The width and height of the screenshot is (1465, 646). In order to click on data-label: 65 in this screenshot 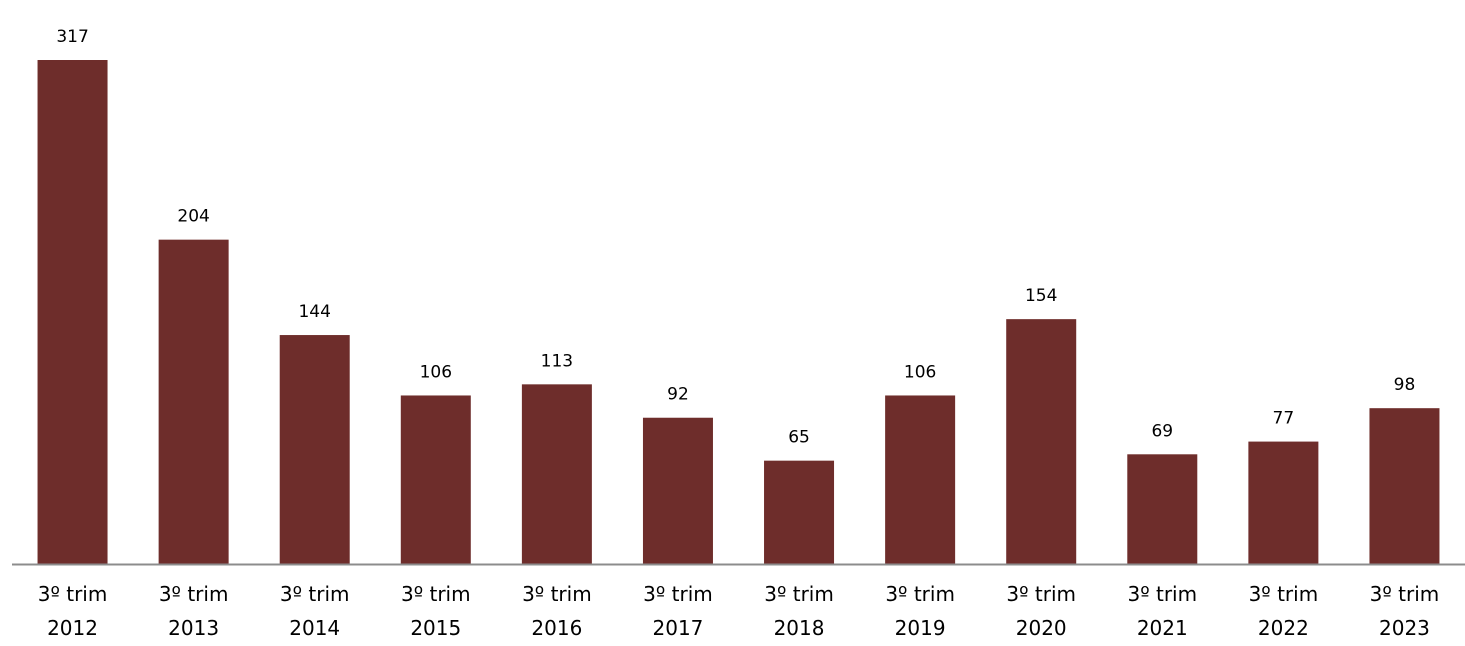, I will do `click(799, 438)`.